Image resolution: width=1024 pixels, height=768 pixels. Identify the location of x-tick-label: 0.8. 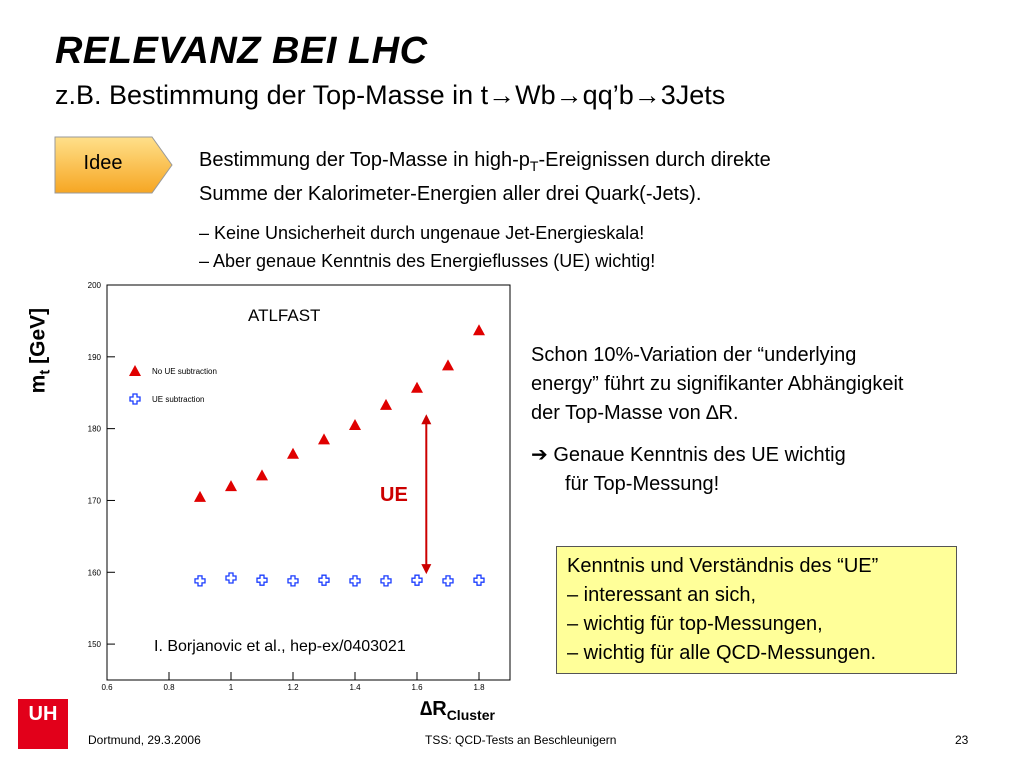
(169, 687).